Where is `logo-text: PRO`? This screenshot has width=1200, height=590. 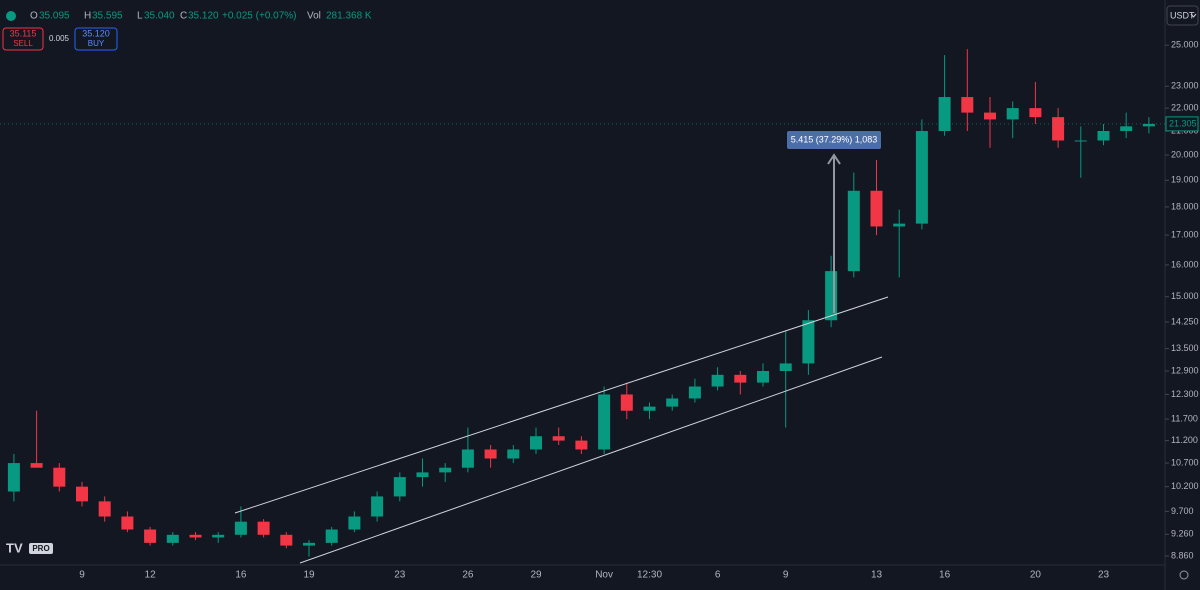
logo-text: PRO is located at coordinates (40, 548).